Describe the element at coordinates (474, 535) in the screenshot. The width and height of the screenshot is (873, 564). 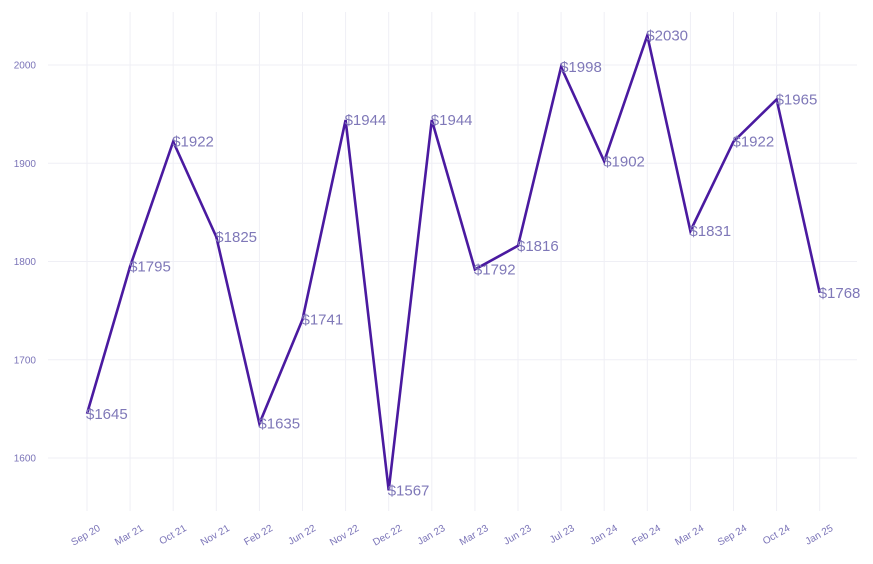
I see `x-tick-label: Mar 23` at that location.